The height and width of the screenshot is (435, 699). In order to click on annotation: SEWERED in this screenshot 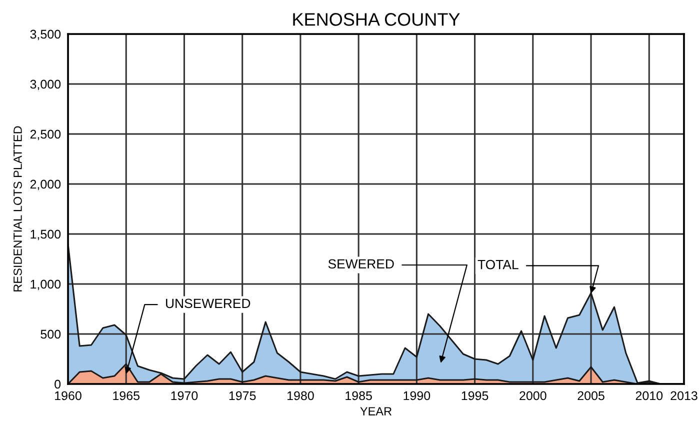, I will do `click(361, 264)`.